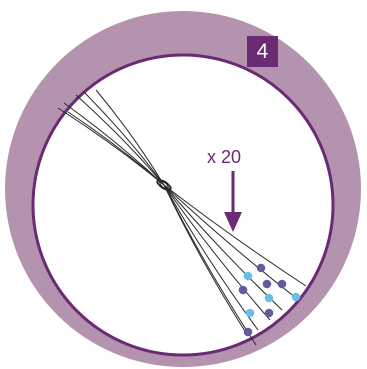 This screenshot has width=367, height=369. What do you see at coordinates (224, 157) in the screenshot?
I see `multiplier-label: x 20` at bounding box center [224, 157].